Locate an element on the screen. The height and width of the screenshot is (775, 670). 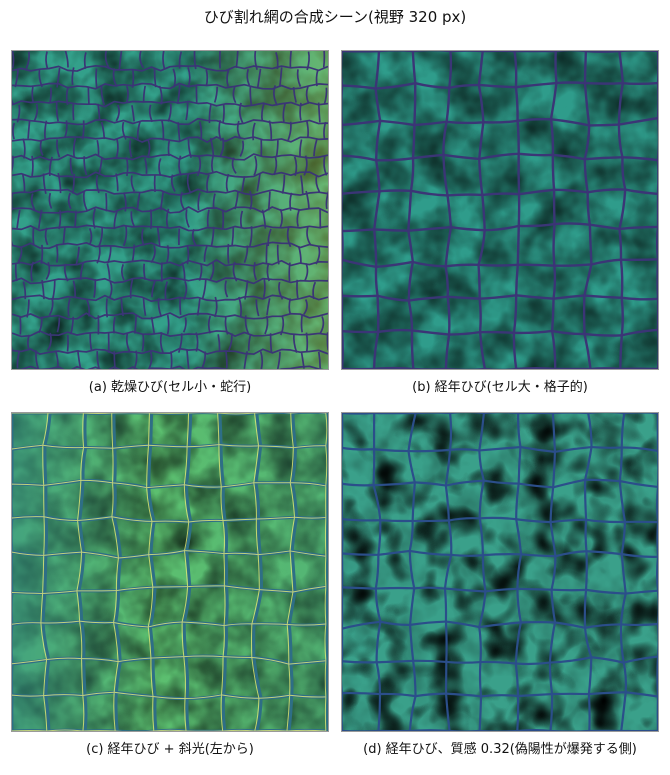
panel-c-caption: (c) 経年ひび + 斜光(左から) is located at coordinates (170, 749).